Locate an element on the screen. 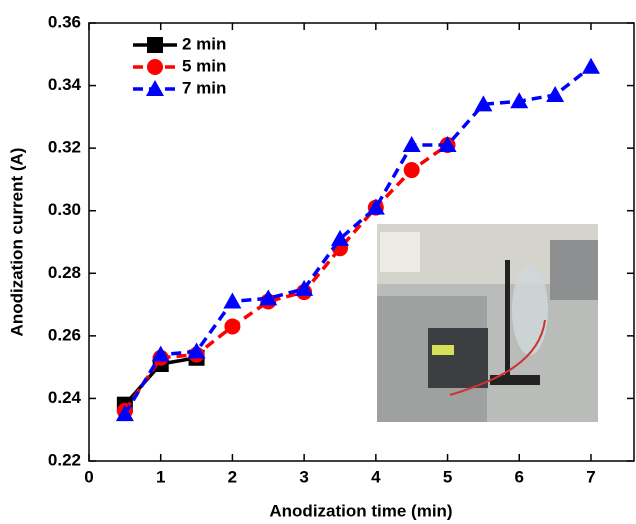  x-tick-label: 1 is located at coordinates (160, 476).